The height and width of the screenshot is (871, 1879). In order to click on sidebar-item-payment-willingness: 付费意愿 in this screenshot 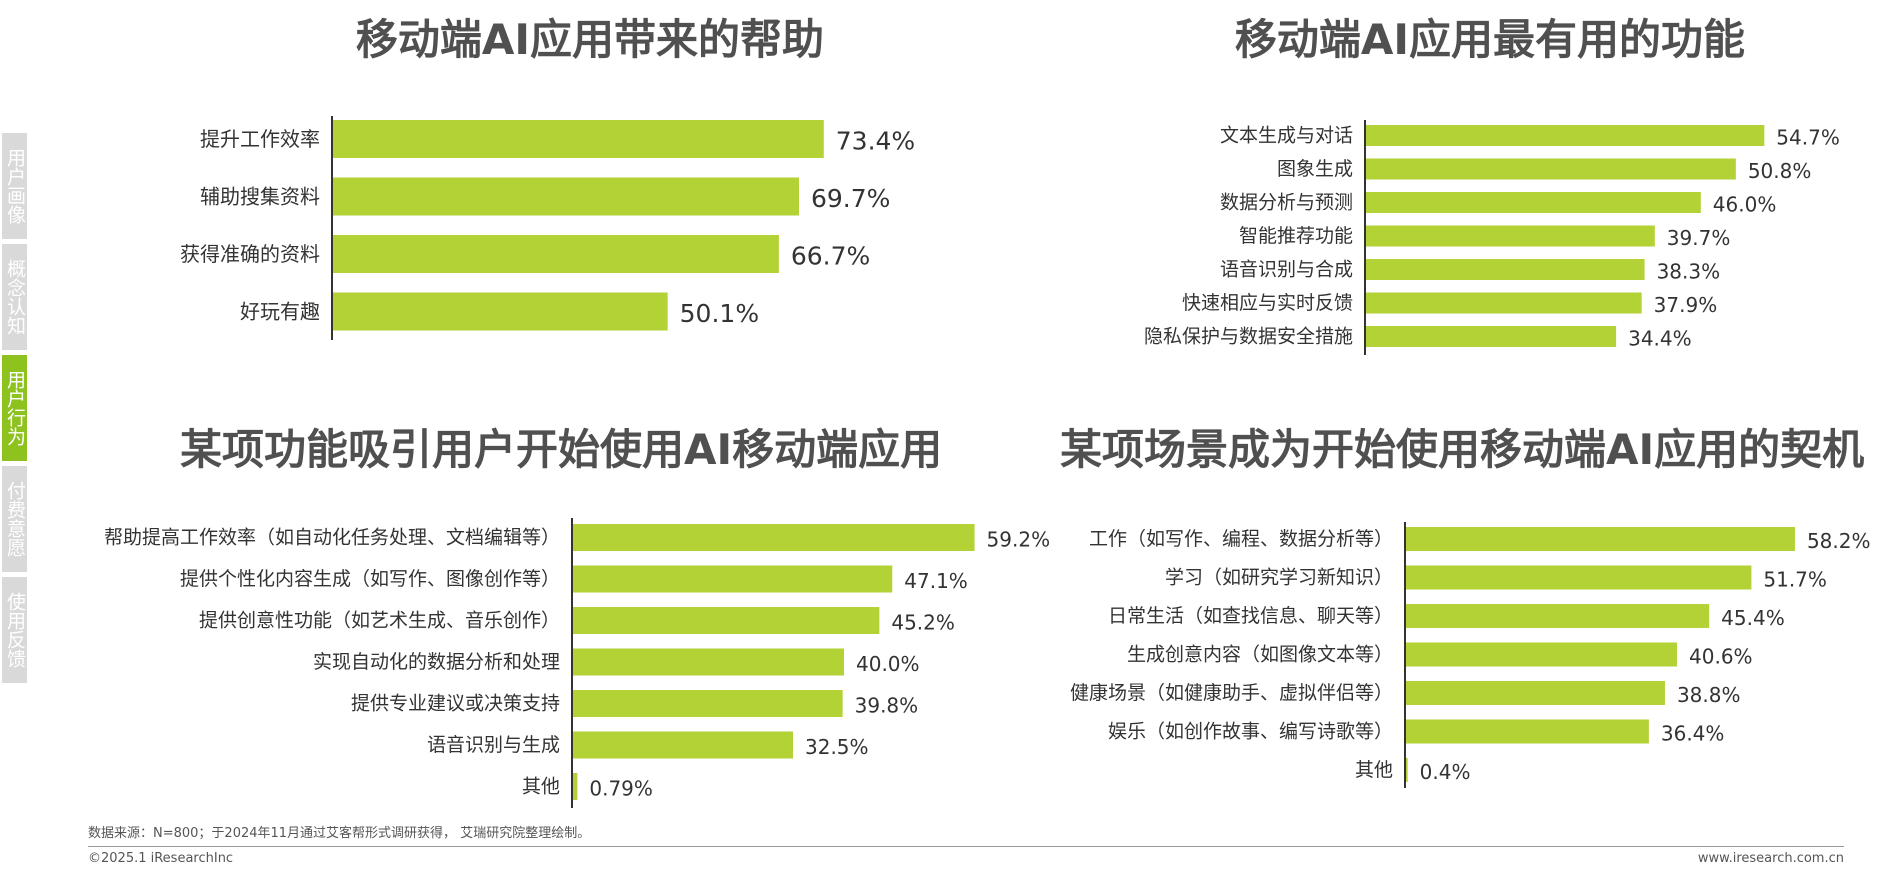, I will do `click(14, 519)`.